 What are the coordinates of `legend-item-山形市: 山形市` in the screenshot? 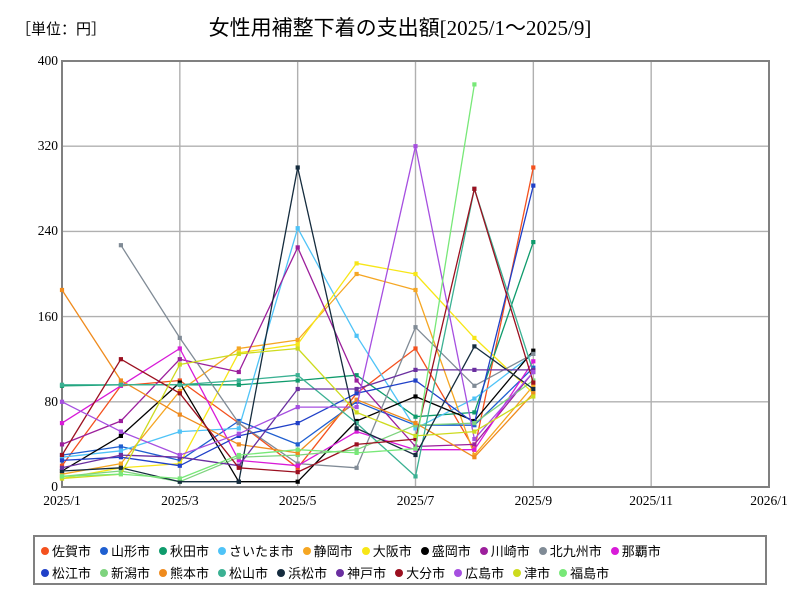 It's located at (125, 551).